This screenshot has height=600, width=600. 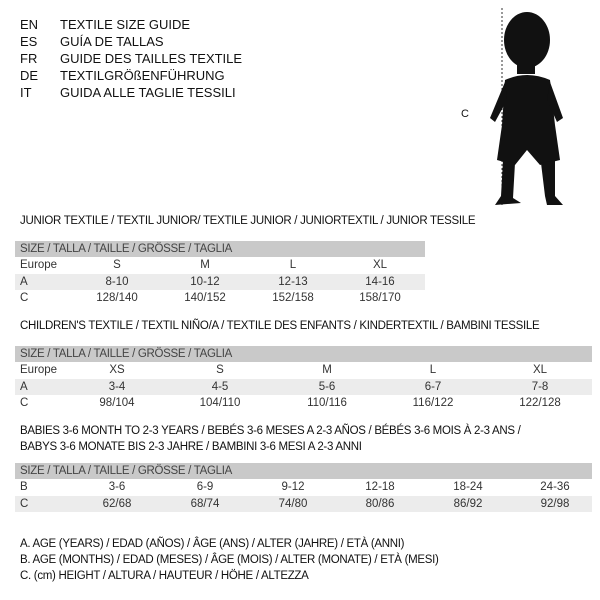 What do you see at coordinates (117, 370) in the screenshot?
I see `table-cell: XS` at bounding box center [117, 370].